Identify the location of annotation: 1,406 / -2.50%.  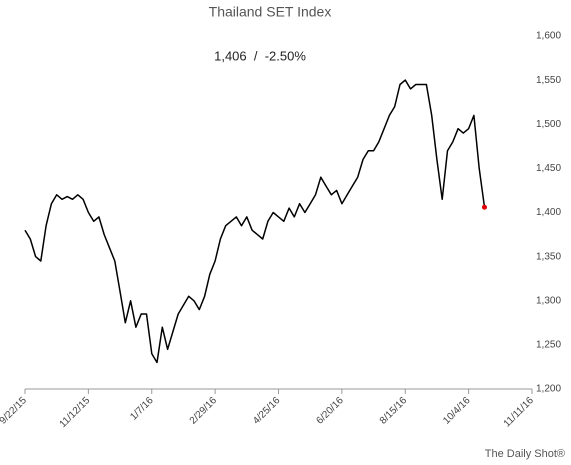
(260, 55).